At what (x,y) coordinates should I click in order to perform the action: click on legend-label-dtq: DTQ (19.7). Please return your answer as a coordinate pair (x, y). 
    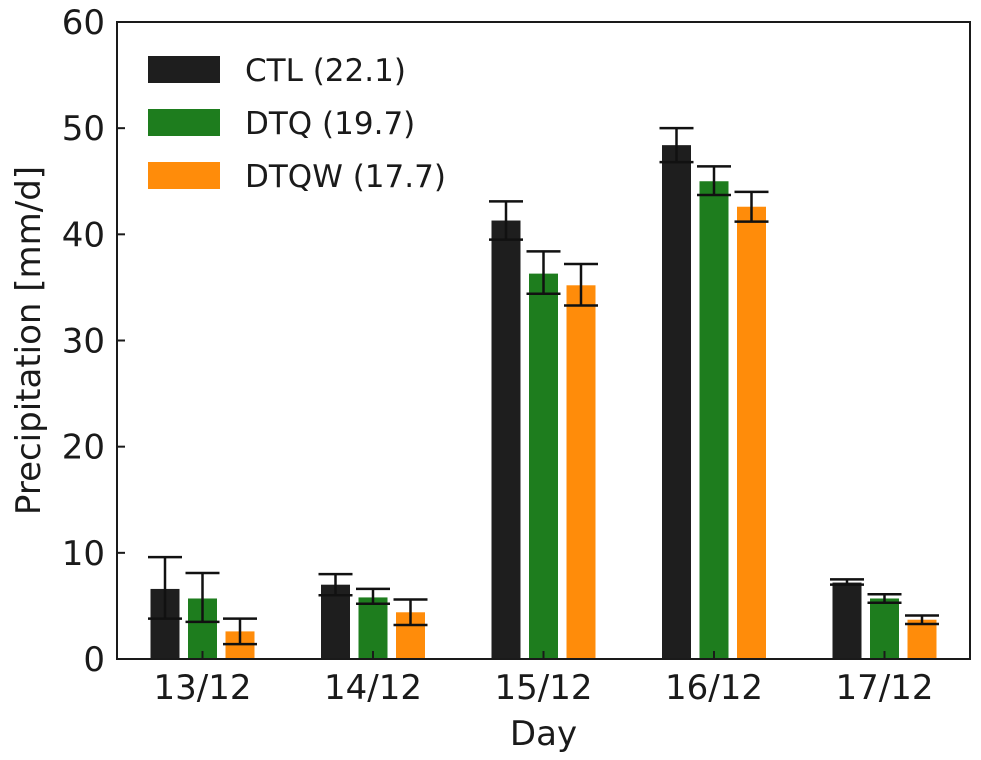
    Looking at the image, I should click on (330, 124).